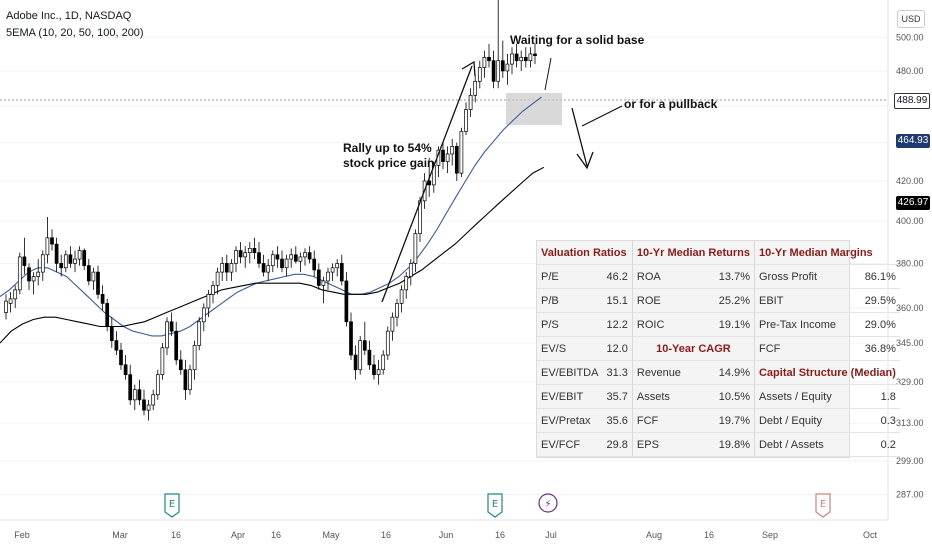 The width and height of the screenshot is (932, 550). Describe the element at coordinates (826, 372) in the screenshot. I see `capital-header: Capital Structure (Median)` at that location.